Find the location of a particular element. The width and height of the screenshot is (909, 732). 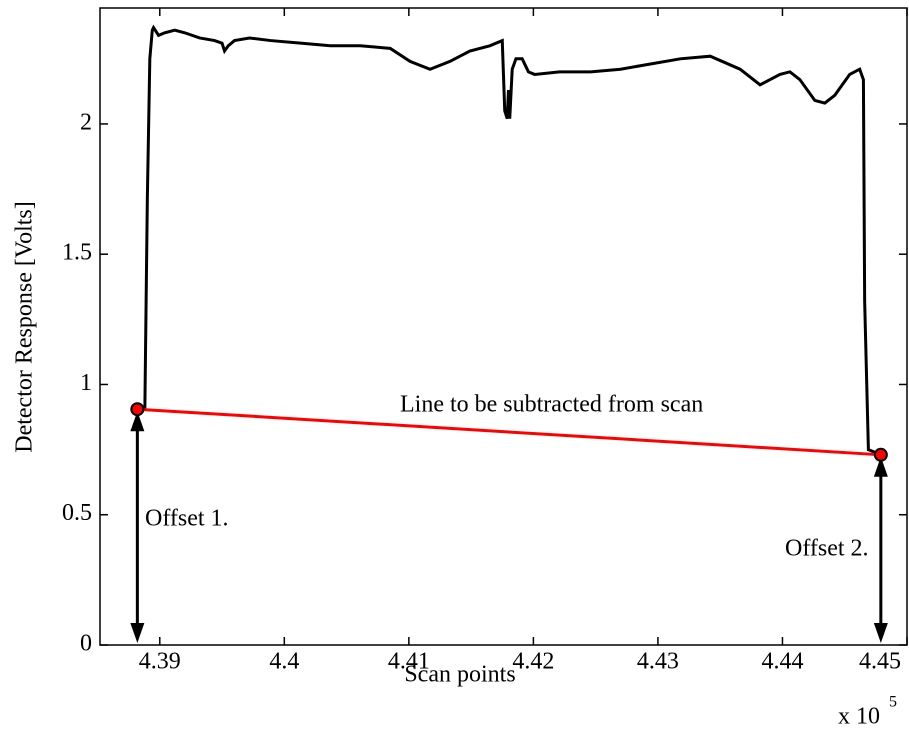

x-tick-label: 4.45 is located at coordinates (880, 662).